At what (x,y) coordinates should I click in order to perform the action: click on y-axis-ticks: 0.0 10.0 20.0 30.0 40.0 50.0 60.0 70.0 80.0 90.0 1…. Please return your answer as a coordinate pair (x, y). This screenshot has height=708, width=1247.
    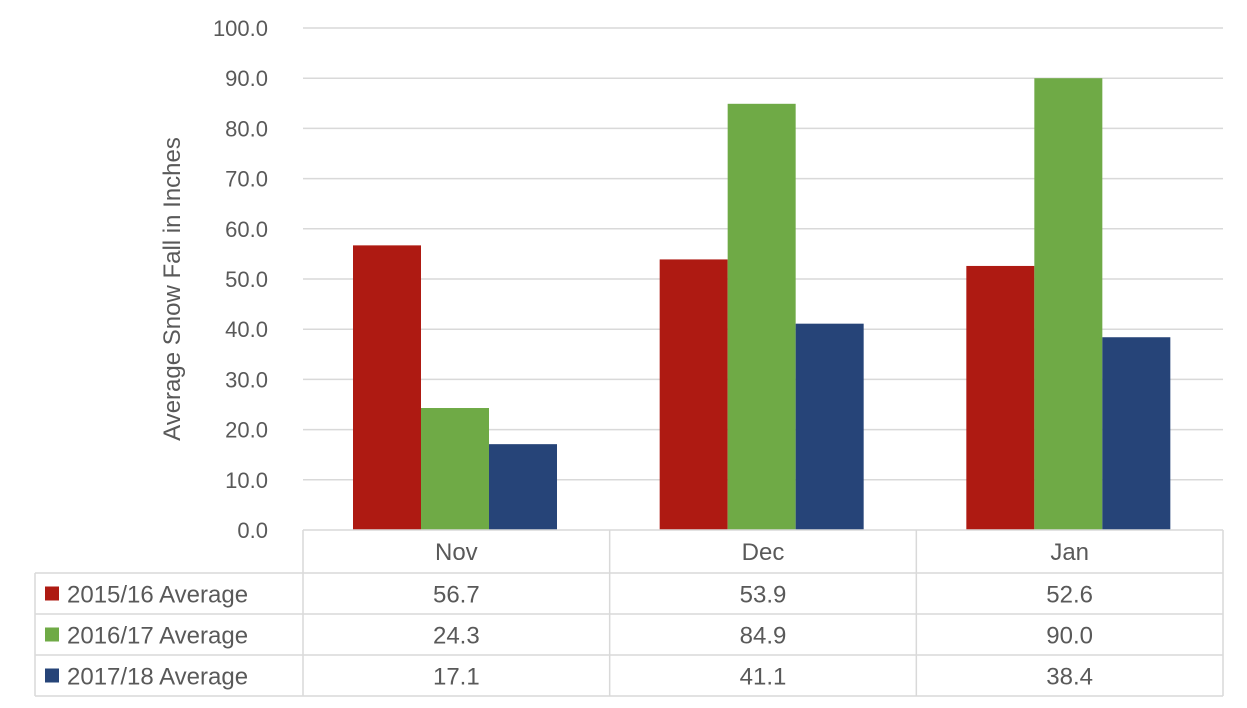
    Looking at the image, I should click on (240, 279).